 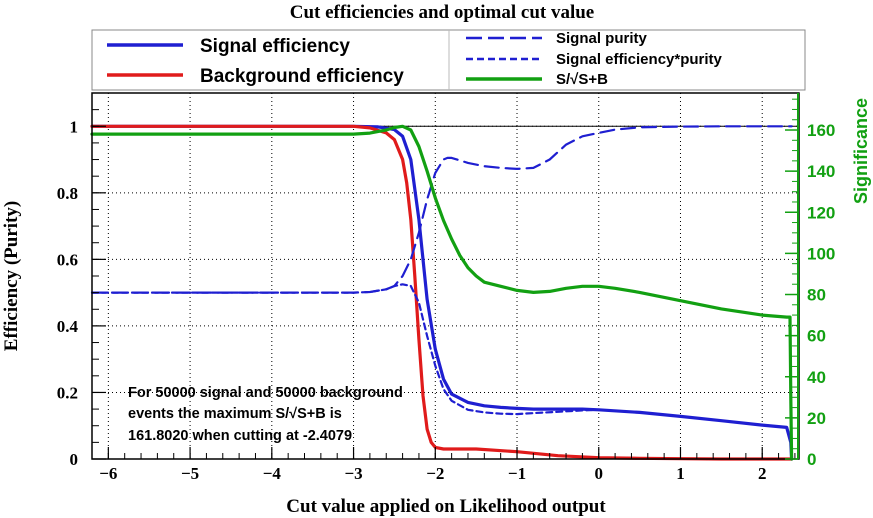 What do you see at coordinates (517, 473) in the screenshot?
I see `x-tick-label-5: −1` at bounding box center [517, 473].